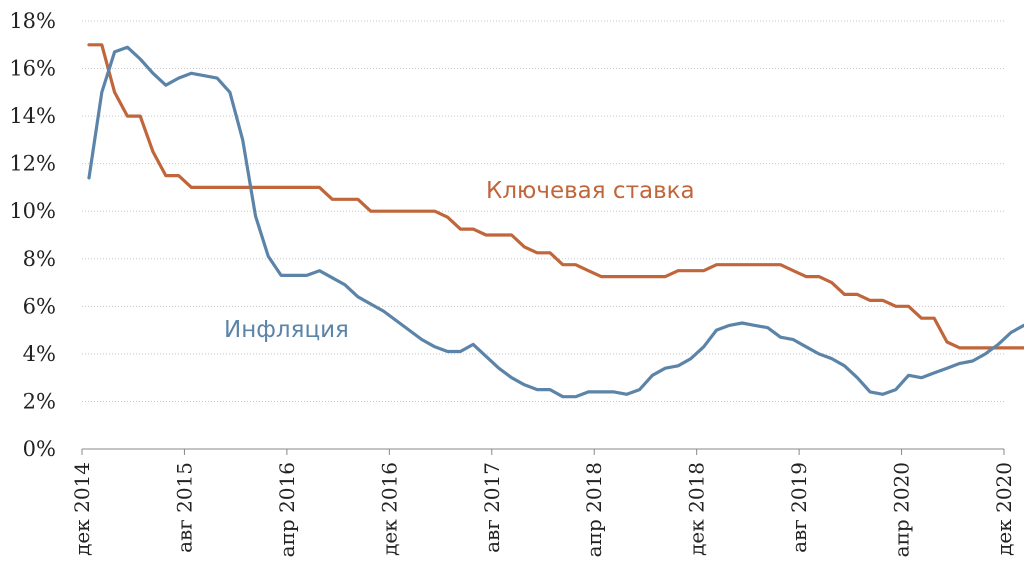 This screenshot has height=576, width=1024. What do you see at coordinates (39, 401) in the screenshot?
I see `y-tick-label: 2%` at bounding box center [39, 401].